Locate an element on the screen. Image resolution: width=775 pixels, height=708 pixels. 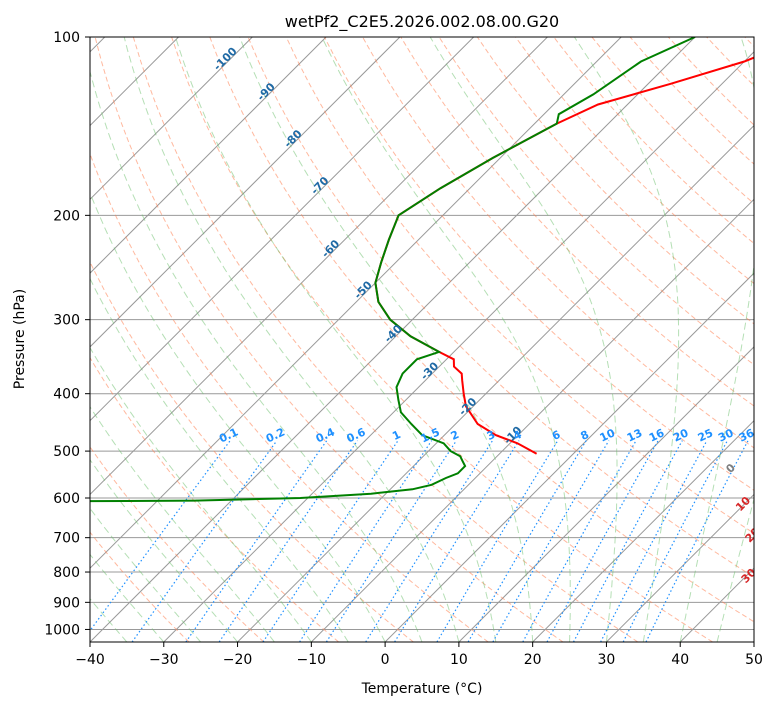
x-axis-label: Temperature (°C) is located at coordinates (422, 689).